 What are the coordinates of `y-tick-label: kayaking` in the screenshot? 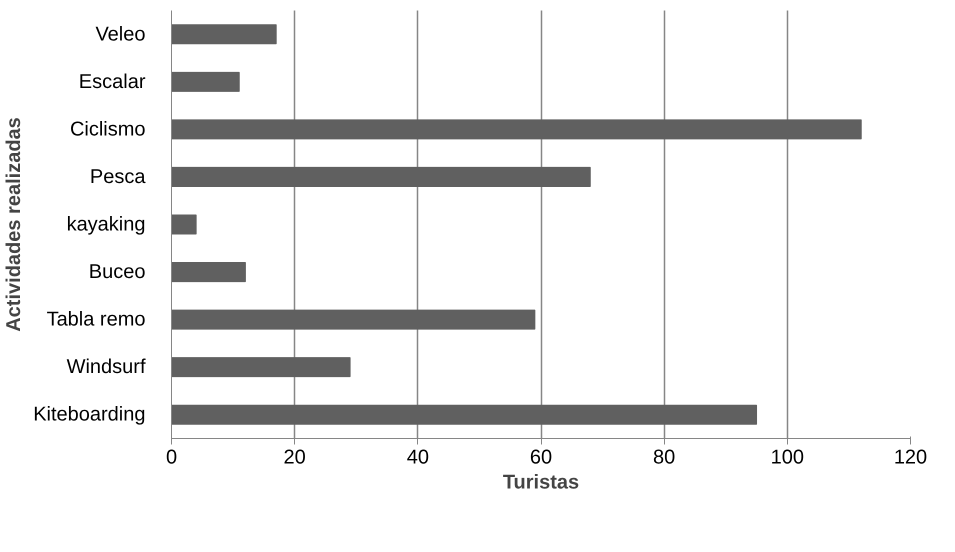 It's located at (106, 225).